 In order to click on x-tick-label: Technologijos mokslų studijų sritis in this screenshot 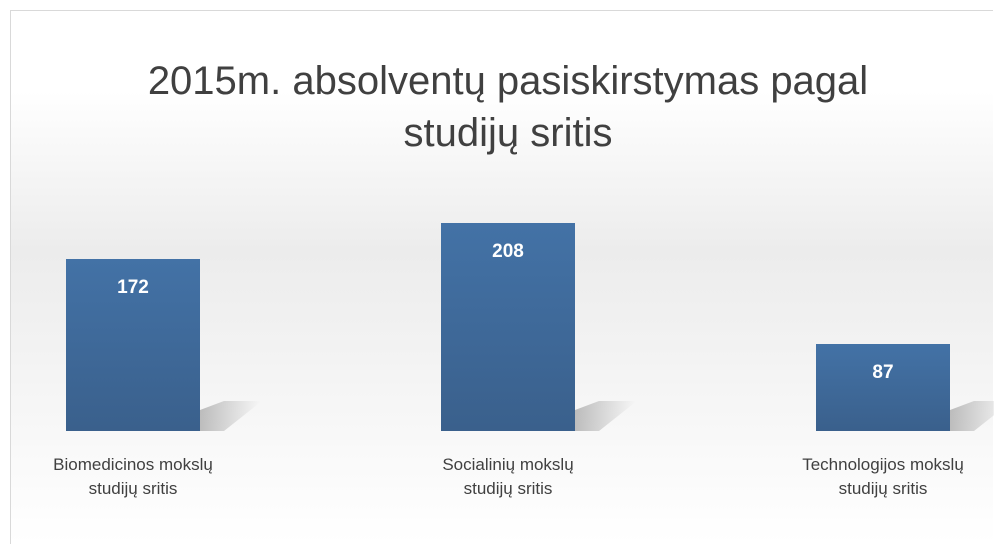, I will do `click(883, 476)`.